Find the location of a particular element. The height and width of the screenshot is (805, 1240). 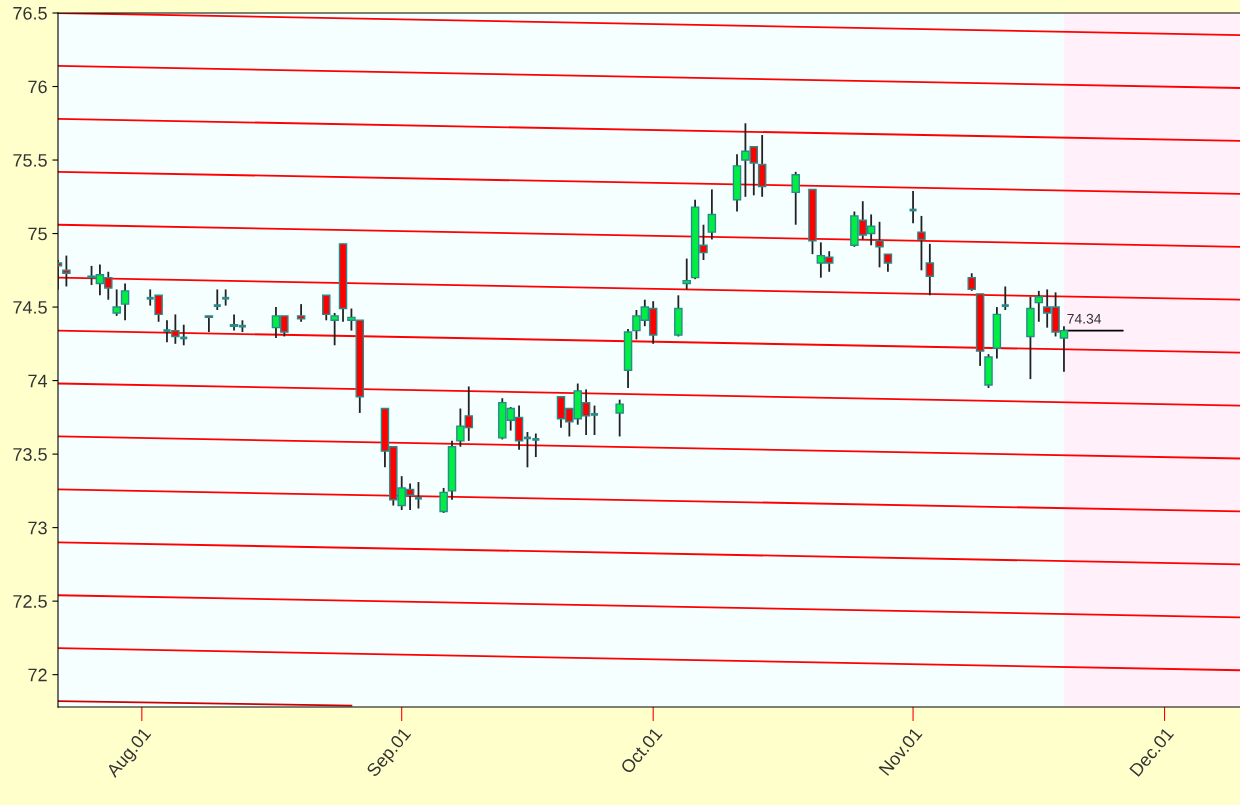

y-tick-label: 72.5 is located at coordinates (30, 601).